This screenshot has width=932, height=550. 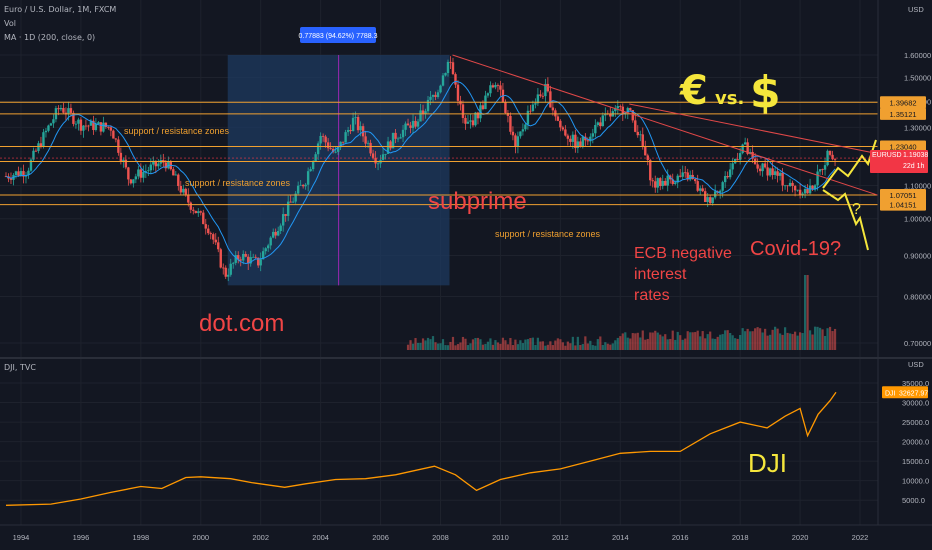 What do you see at coordinates (238, 183) in the screenshot?
I see `sr-zone-label-2: support / resistance zones` at bounding box center [238, 183].